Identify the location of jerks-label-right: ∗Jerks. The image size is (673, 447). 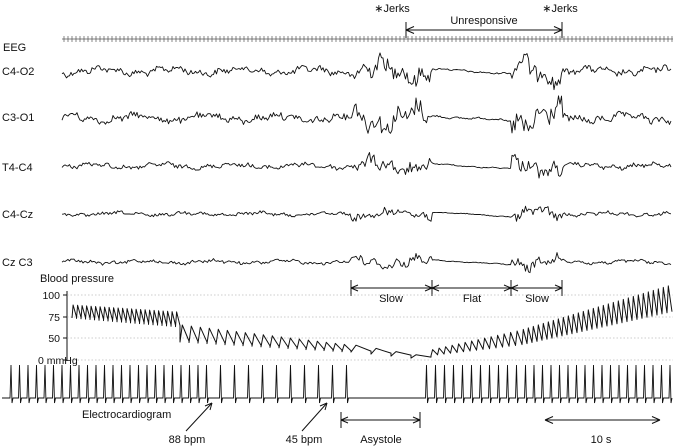
(560, 9).